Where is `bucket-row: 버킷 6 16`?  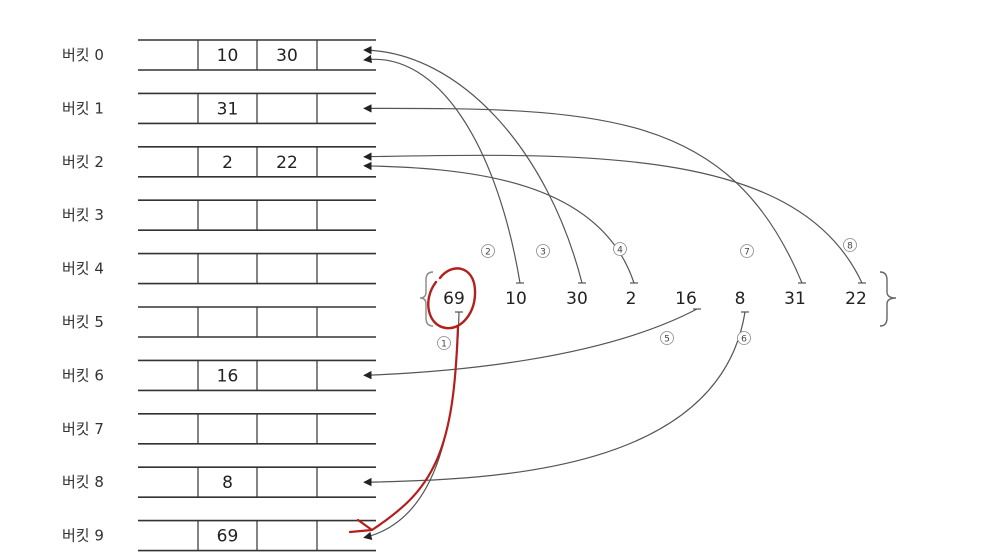 bucket-row: 버킷 6 16 is located at coordinates (219, 375).